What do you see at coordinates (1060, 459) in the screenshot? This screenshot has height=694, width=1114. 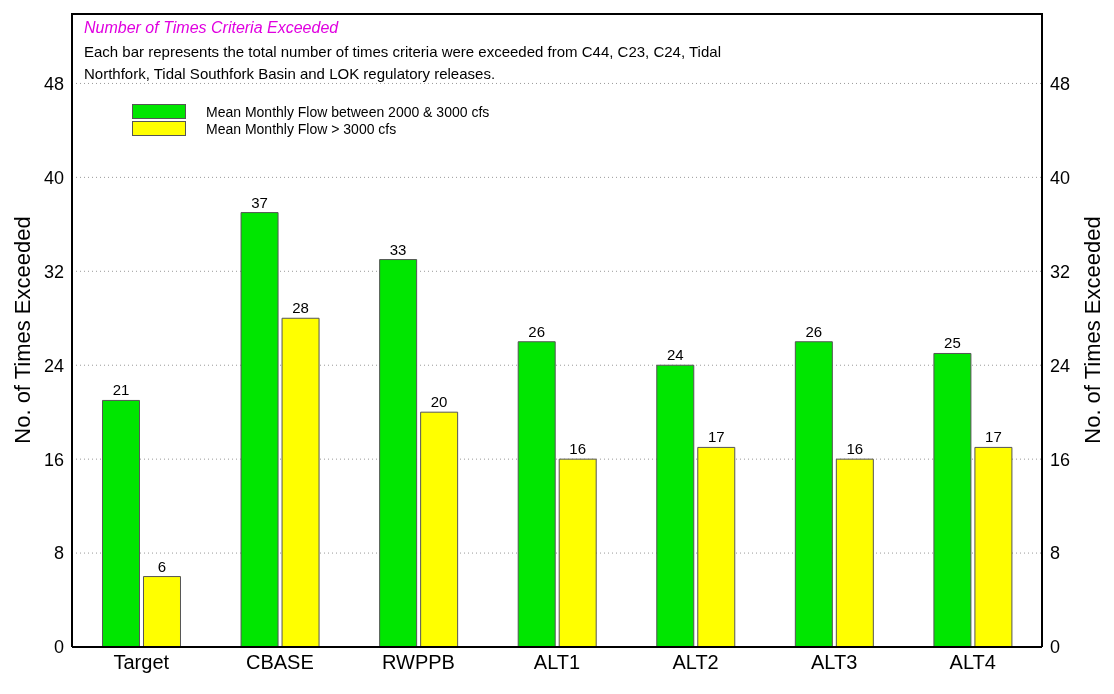 I see `y2-tick-label: 16` at bounding box center [1060, 459].